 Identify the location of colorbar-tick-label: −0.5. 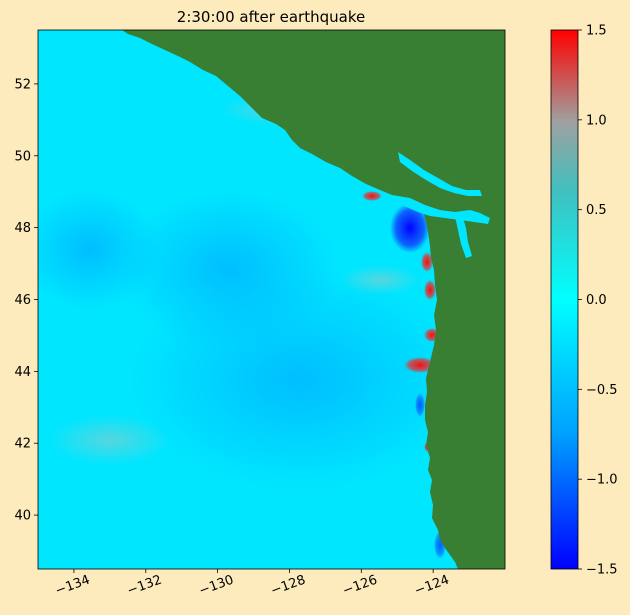
(602, 390).